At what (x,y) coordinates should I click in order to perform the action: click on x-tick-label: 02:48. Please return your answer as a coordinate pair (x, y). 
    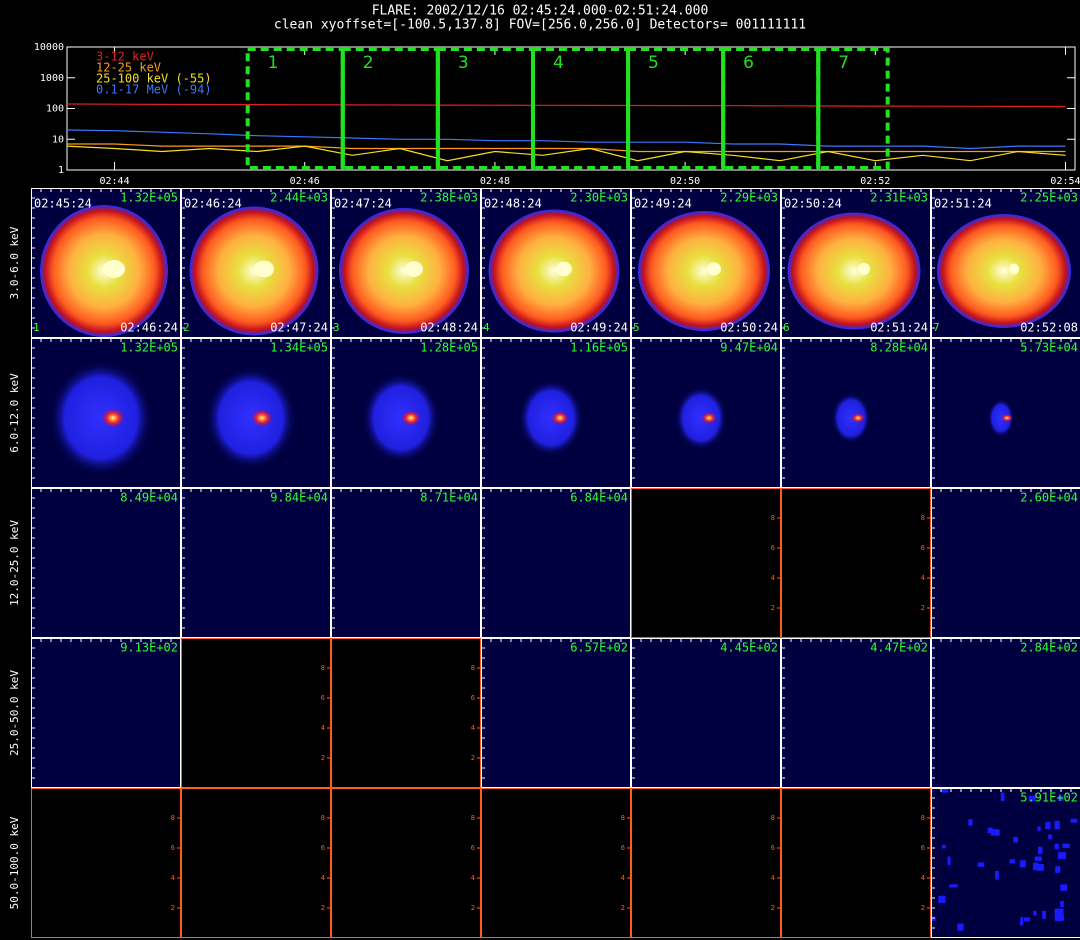
    Looking at the image, I should click on (495, 181).